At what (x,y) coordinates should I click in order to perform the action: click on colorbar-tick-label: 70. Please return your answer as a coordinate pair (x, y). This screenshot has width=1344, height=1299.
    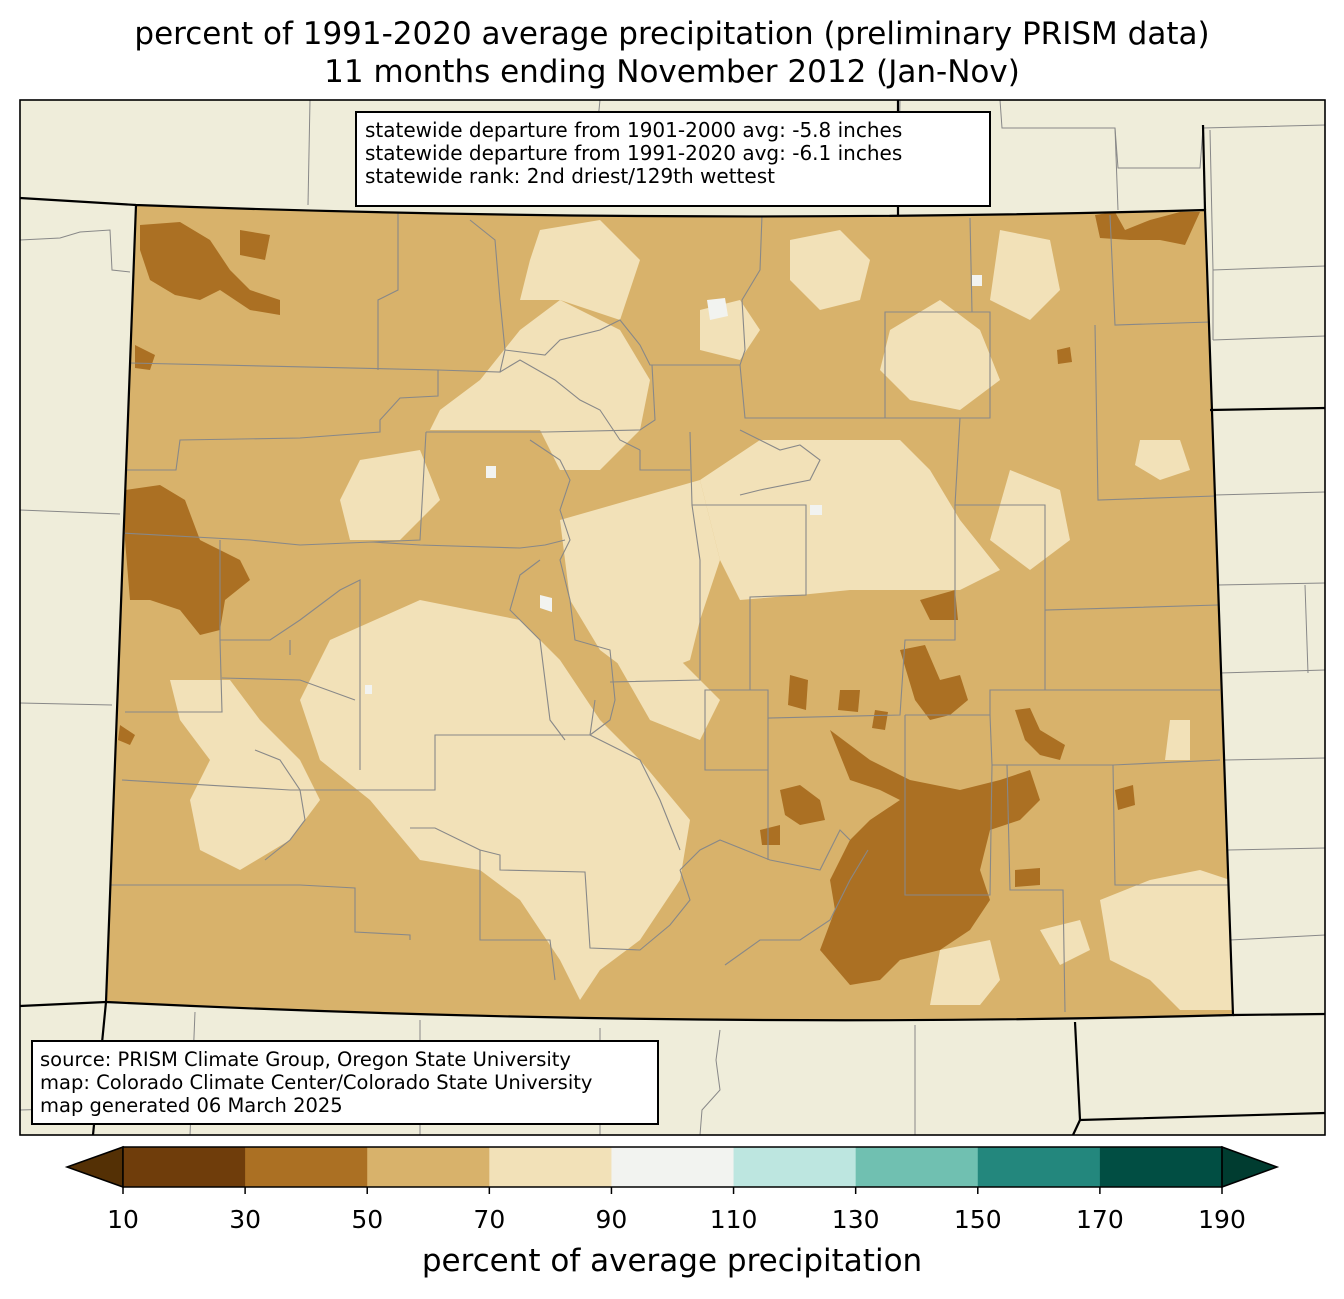
    Looking at the image, I should click on (489, 1219).